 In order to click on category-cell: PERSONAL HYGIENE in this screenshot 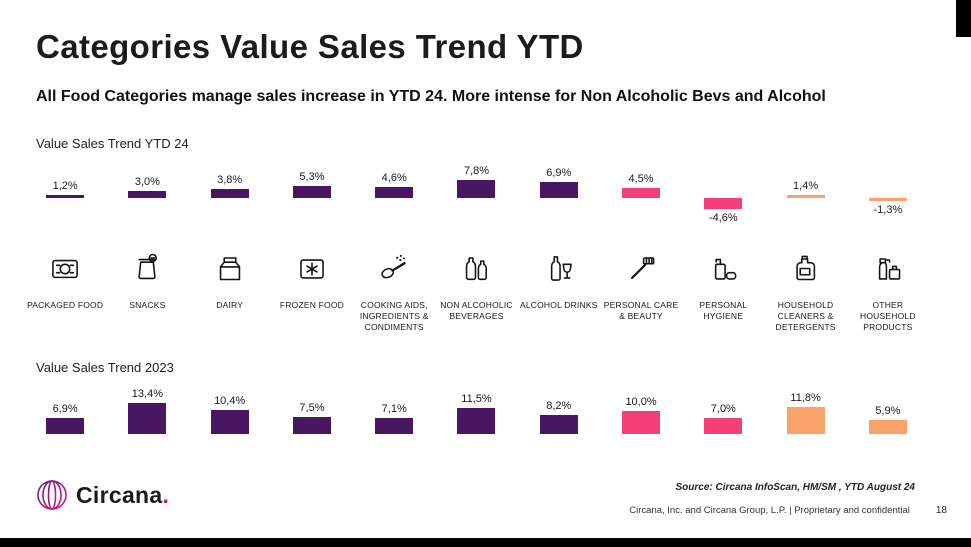, I will do `click(723, 289)`.